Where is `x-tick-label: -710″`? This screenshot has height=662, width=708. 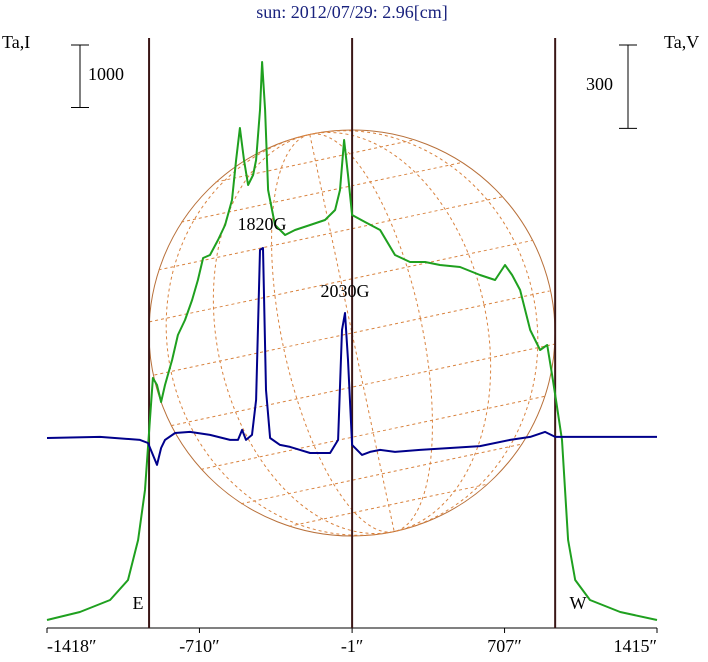
x-tick-label: -710″ is located at coordinates (199, 646).